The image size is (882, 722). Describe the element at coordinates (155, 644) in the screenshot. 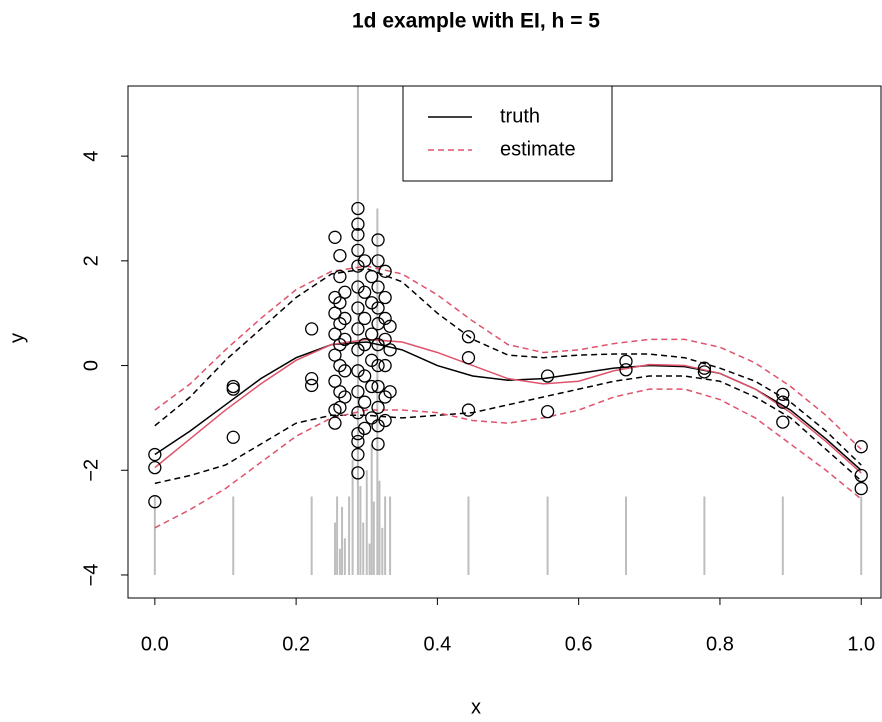

I see `x-tick-label: 0.0` at that location.